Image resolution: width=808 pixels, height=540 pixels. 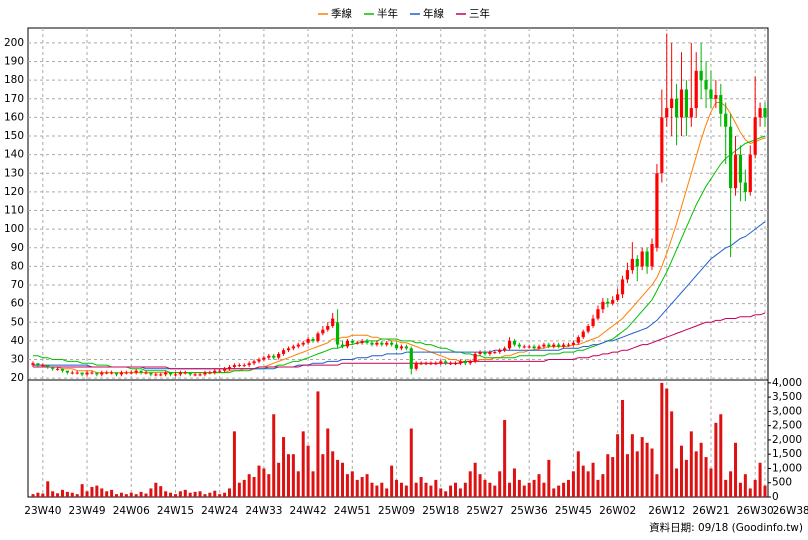 What do you see at coordinates (14, 136) in the screenshot?
I see `y-tick-label: 150` at bounding box center [14, 136].